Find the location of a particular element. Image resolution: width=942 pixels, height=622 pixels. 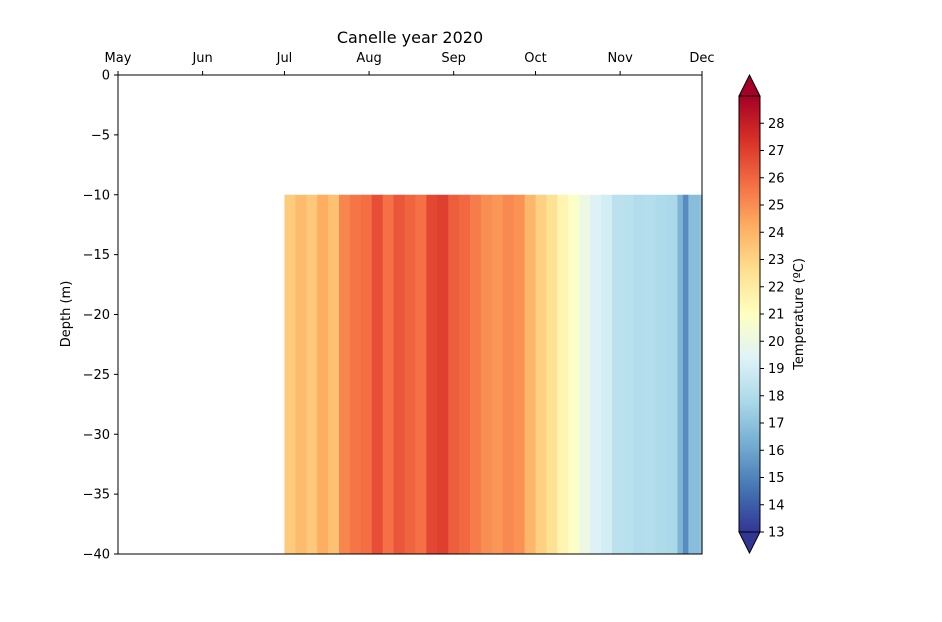

y-tick-label: −20 is located at coordinates (96, 315).